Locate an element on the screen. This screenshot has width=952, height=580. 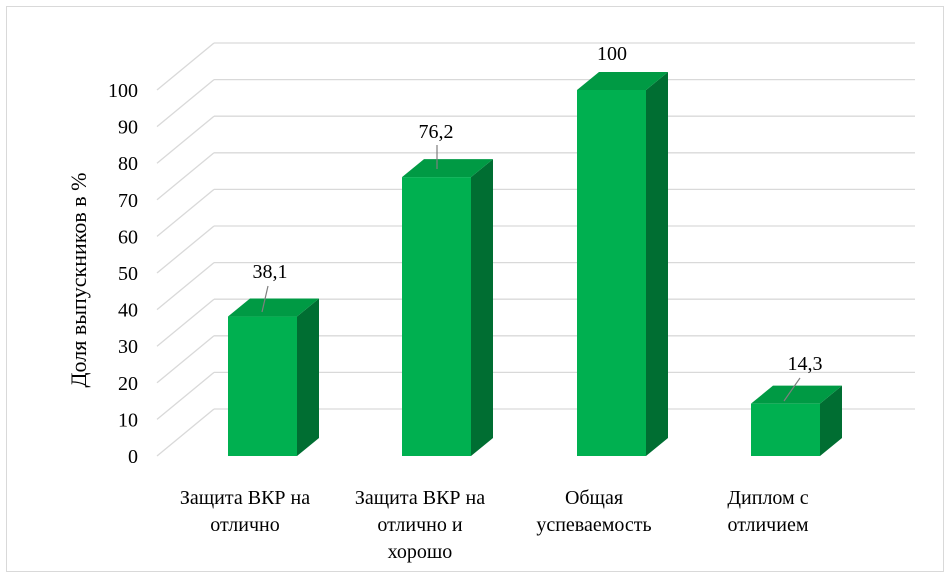
x-category-label-line: отличием is located at coordinates (768, 525).